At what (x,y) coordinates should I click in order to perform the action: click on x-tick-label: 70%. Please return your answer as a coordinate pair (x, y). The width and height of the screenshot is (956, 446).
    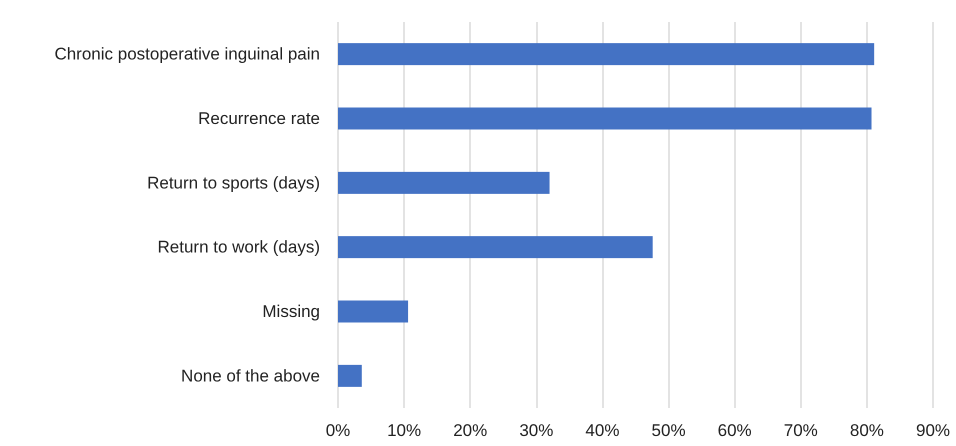
    Looking at the image, I should click on (801, 430).